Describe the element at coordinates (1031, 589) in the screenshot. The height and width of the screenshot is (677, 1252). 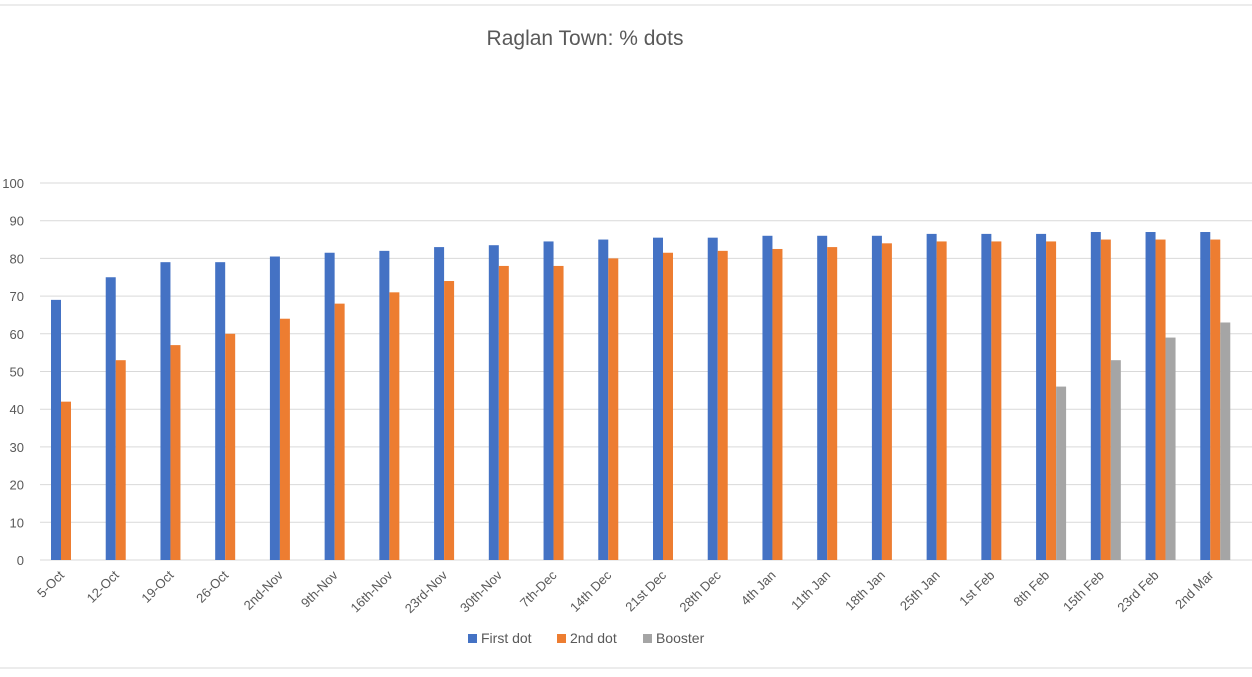
I see `x-tick-label: 8th Feb` at that location.